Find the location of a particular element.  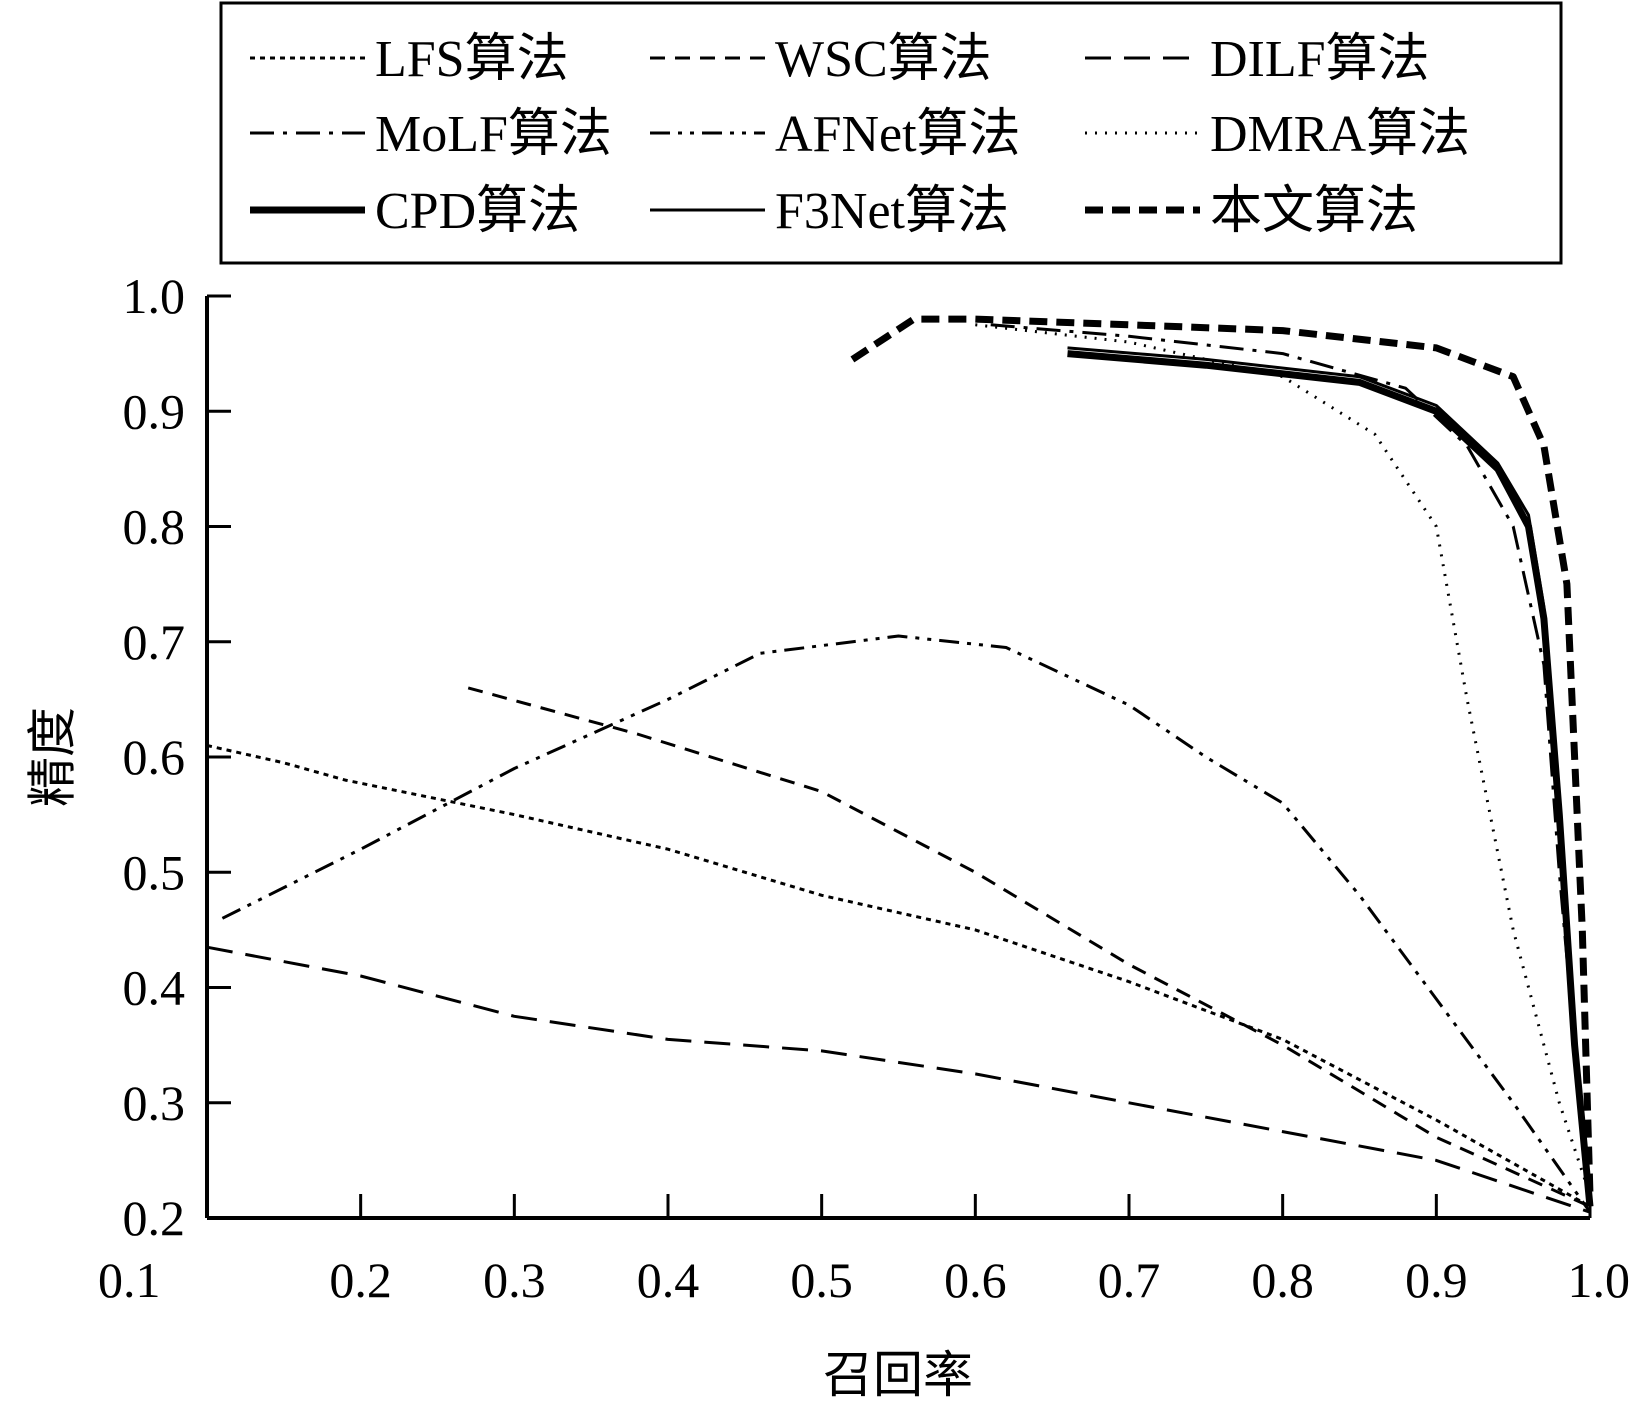

legend-label: WSC算法 is located at coordinates (883, 59).